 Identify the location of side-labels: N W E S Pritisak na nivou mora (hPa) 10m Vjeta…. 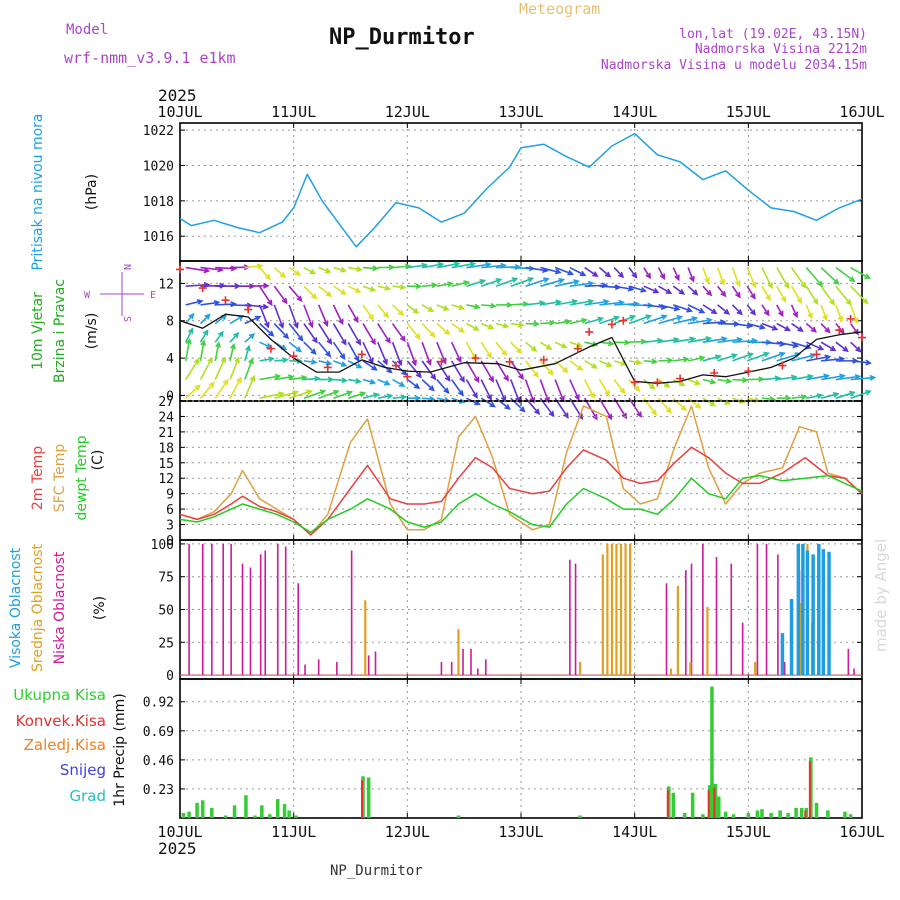
(82, 459).